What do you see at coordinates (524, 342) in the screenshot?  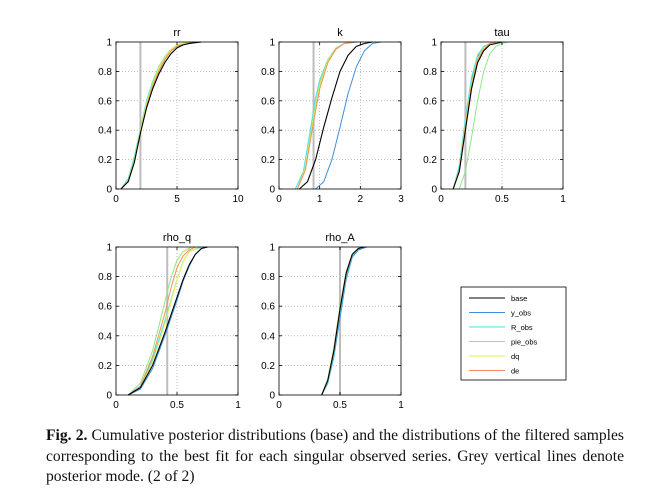 I see `legend-label-pie_obs: pie_obs` at bounding box center [524, 342].